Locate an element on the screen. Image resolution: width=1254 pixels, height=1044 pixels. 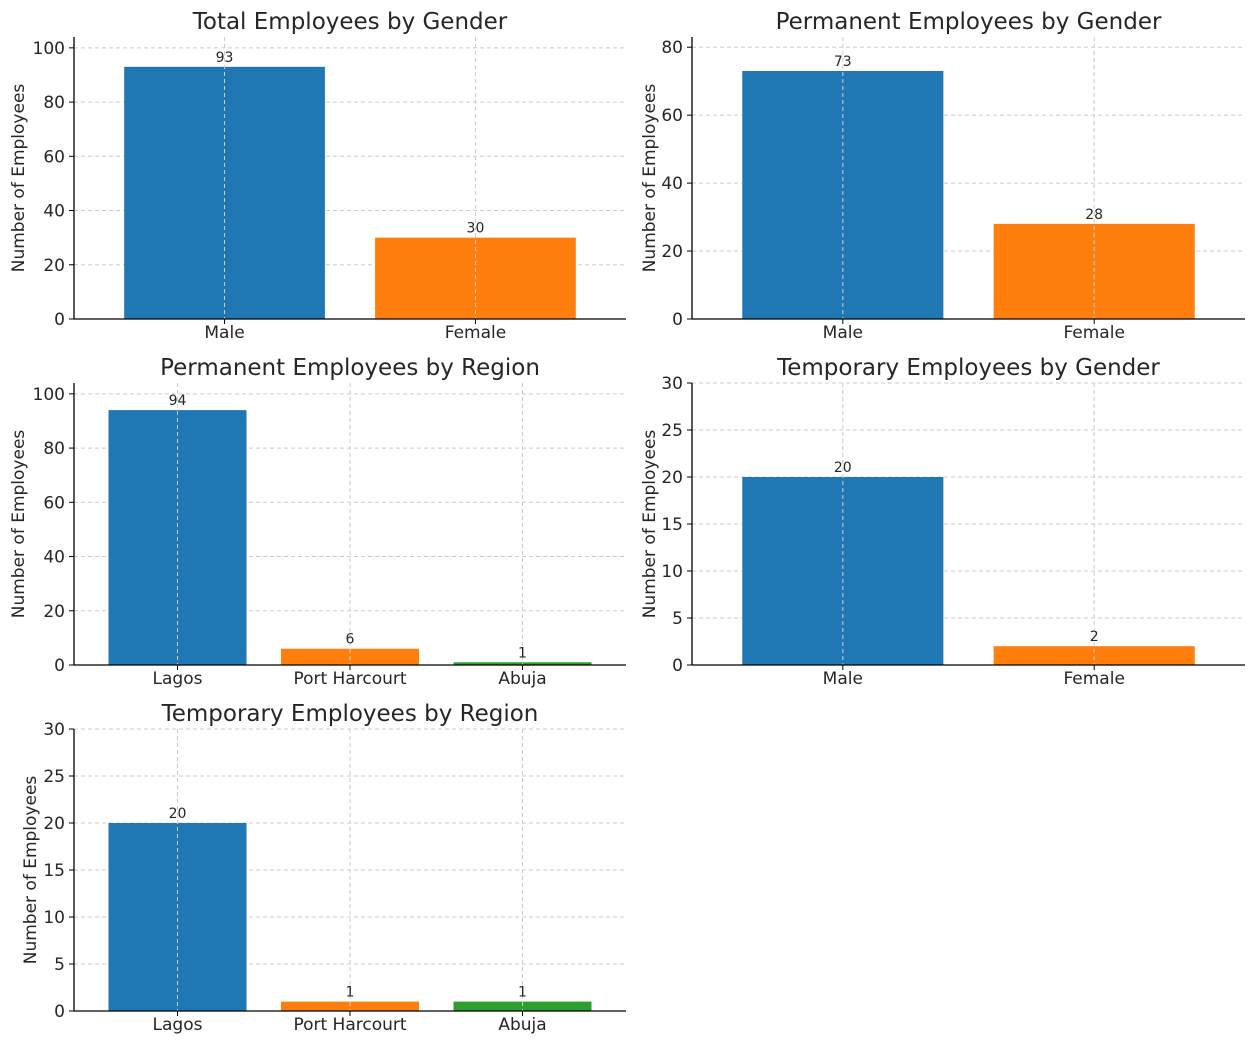
bar-male is located at coordinates (843, 571).